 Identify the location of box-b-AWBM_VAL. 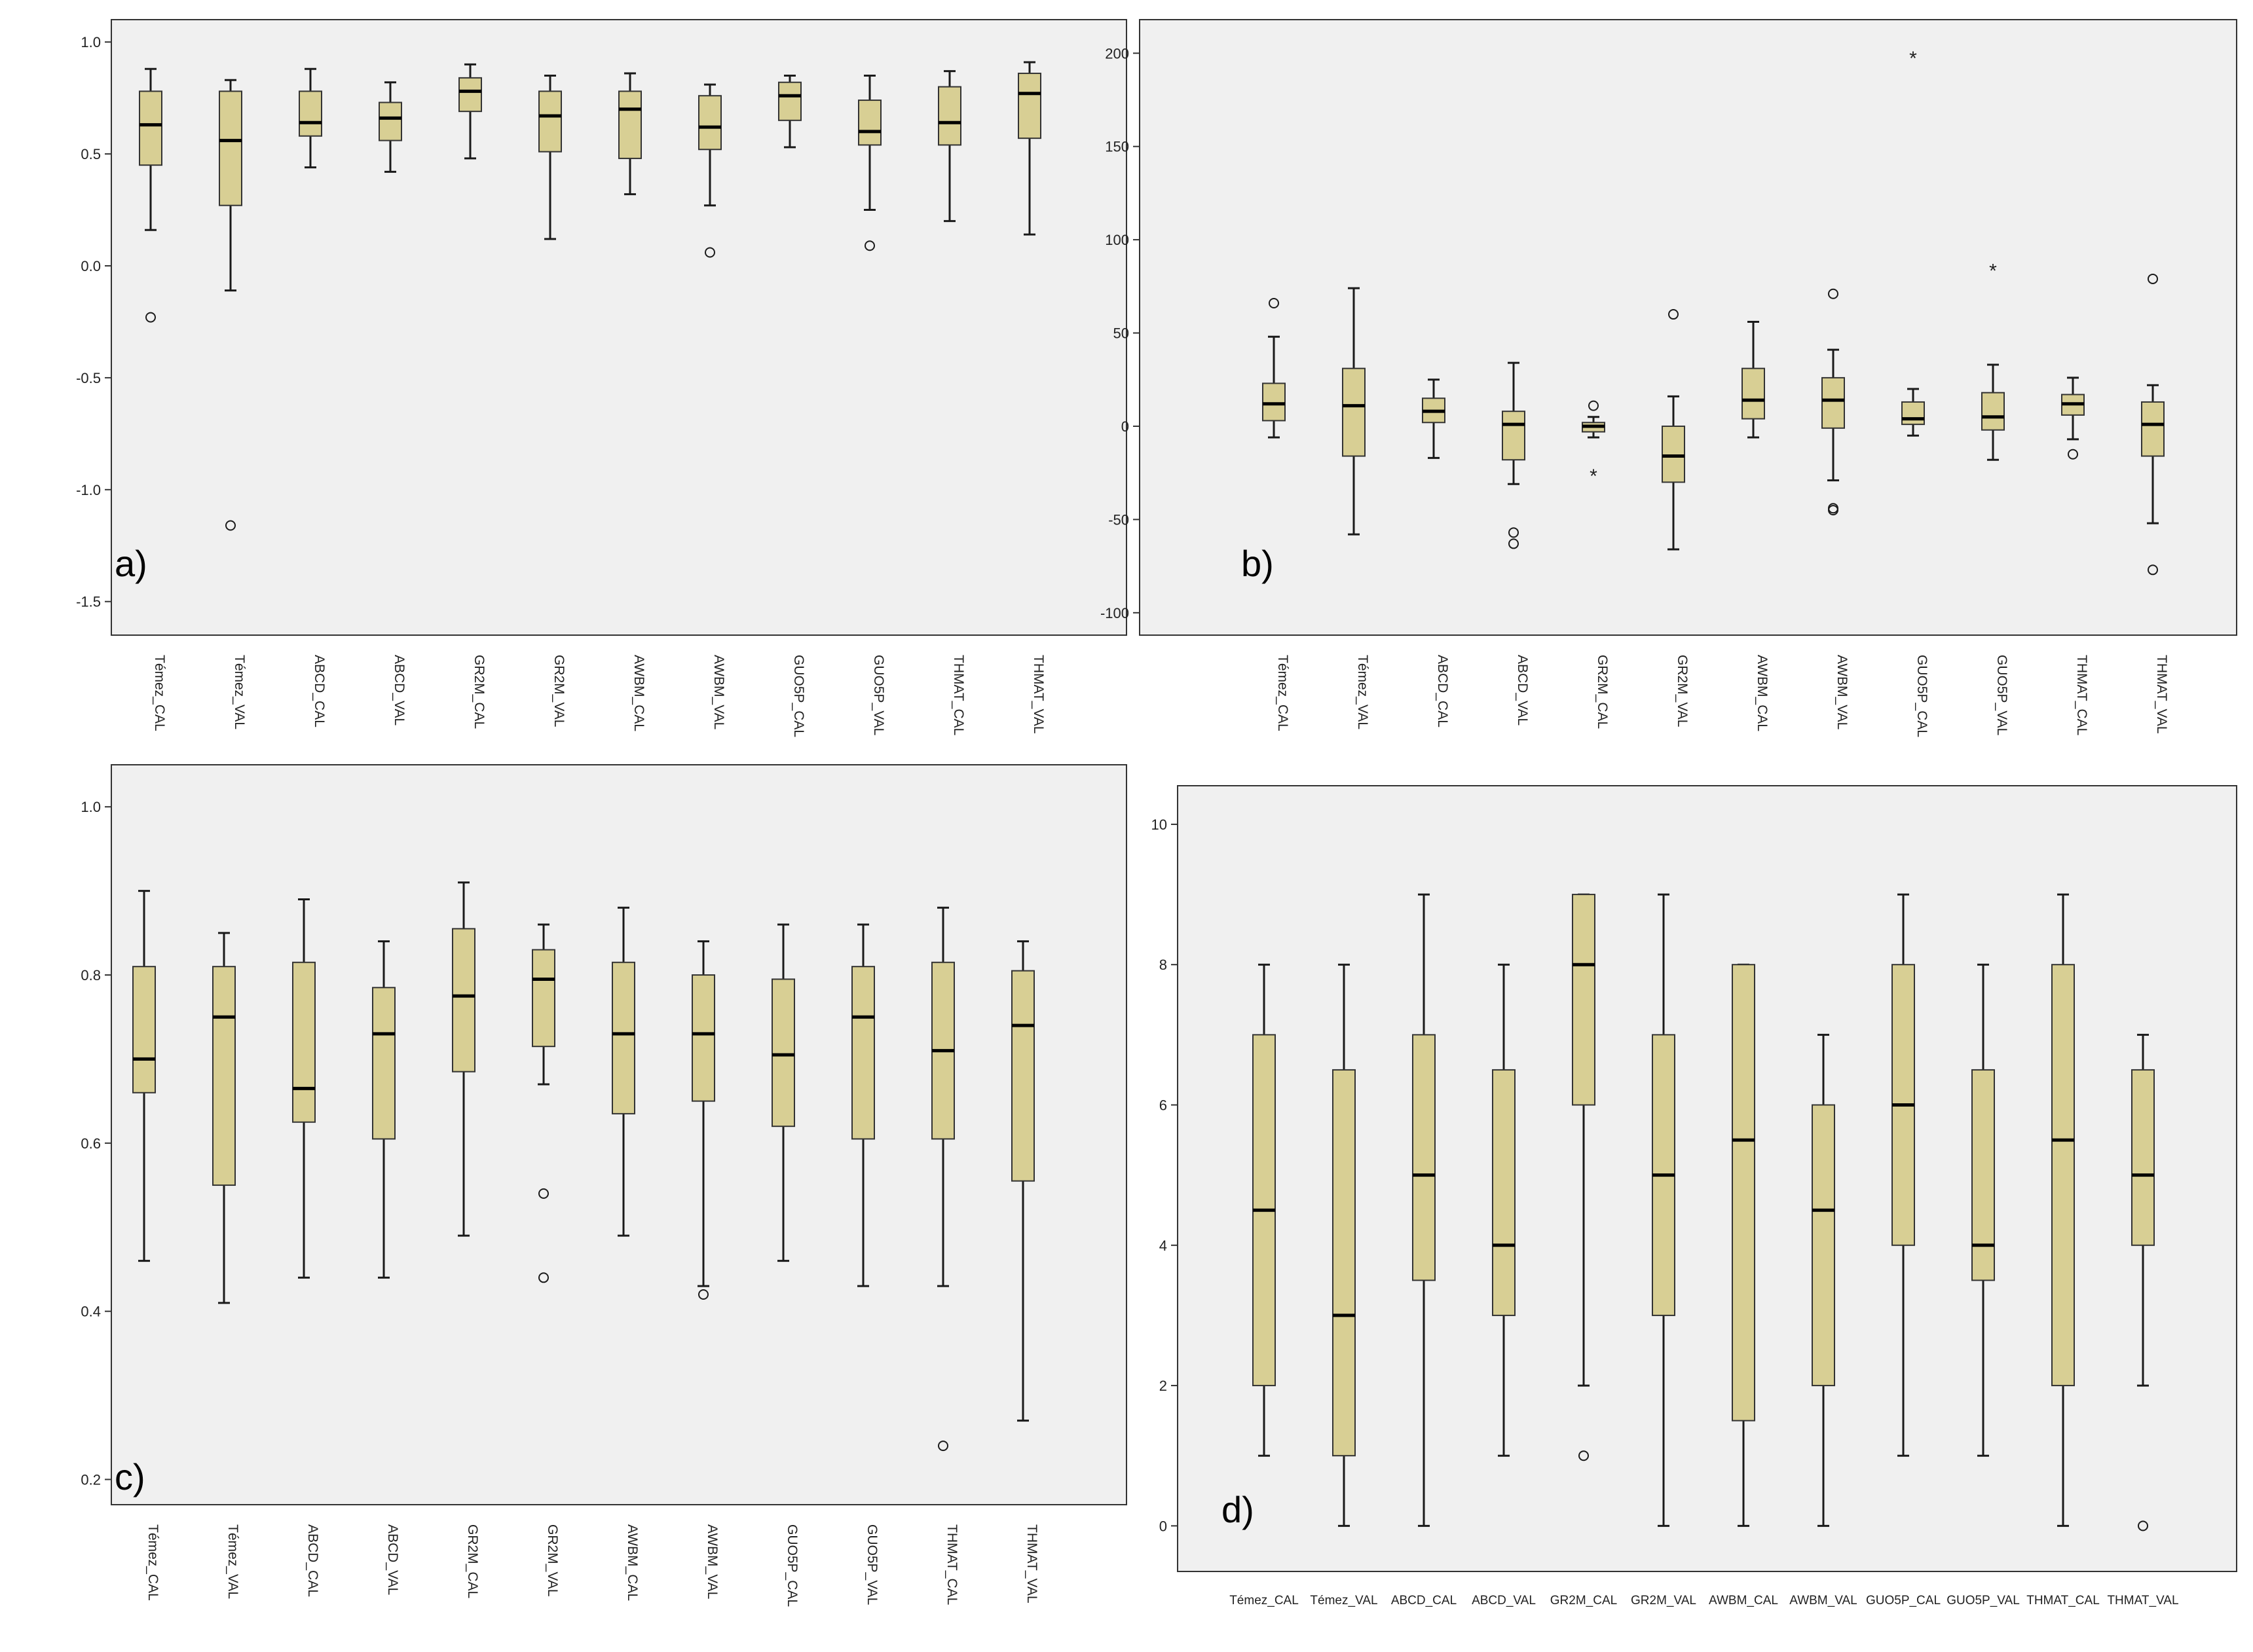
(1833, 402).